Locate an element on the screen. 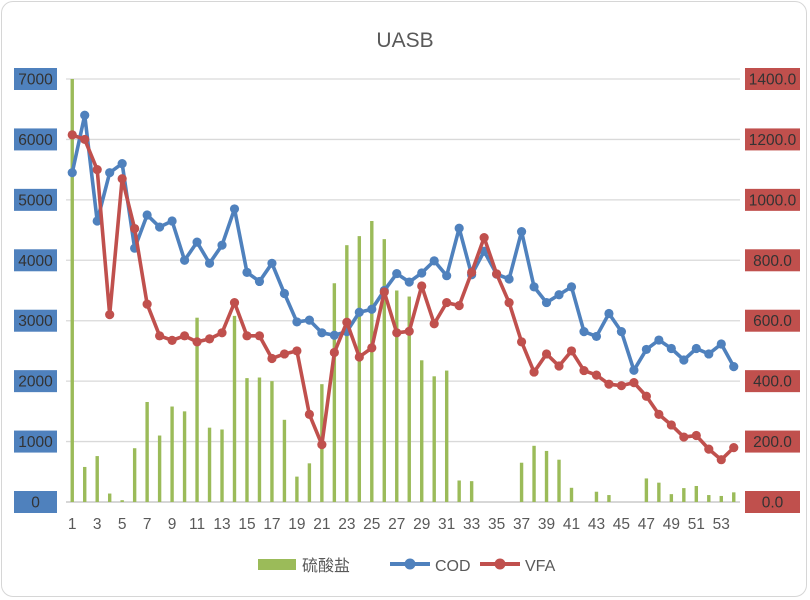 The width and height of the screenshot is (810, 600). chart-title: UASB is located at coordinates (404, 40).